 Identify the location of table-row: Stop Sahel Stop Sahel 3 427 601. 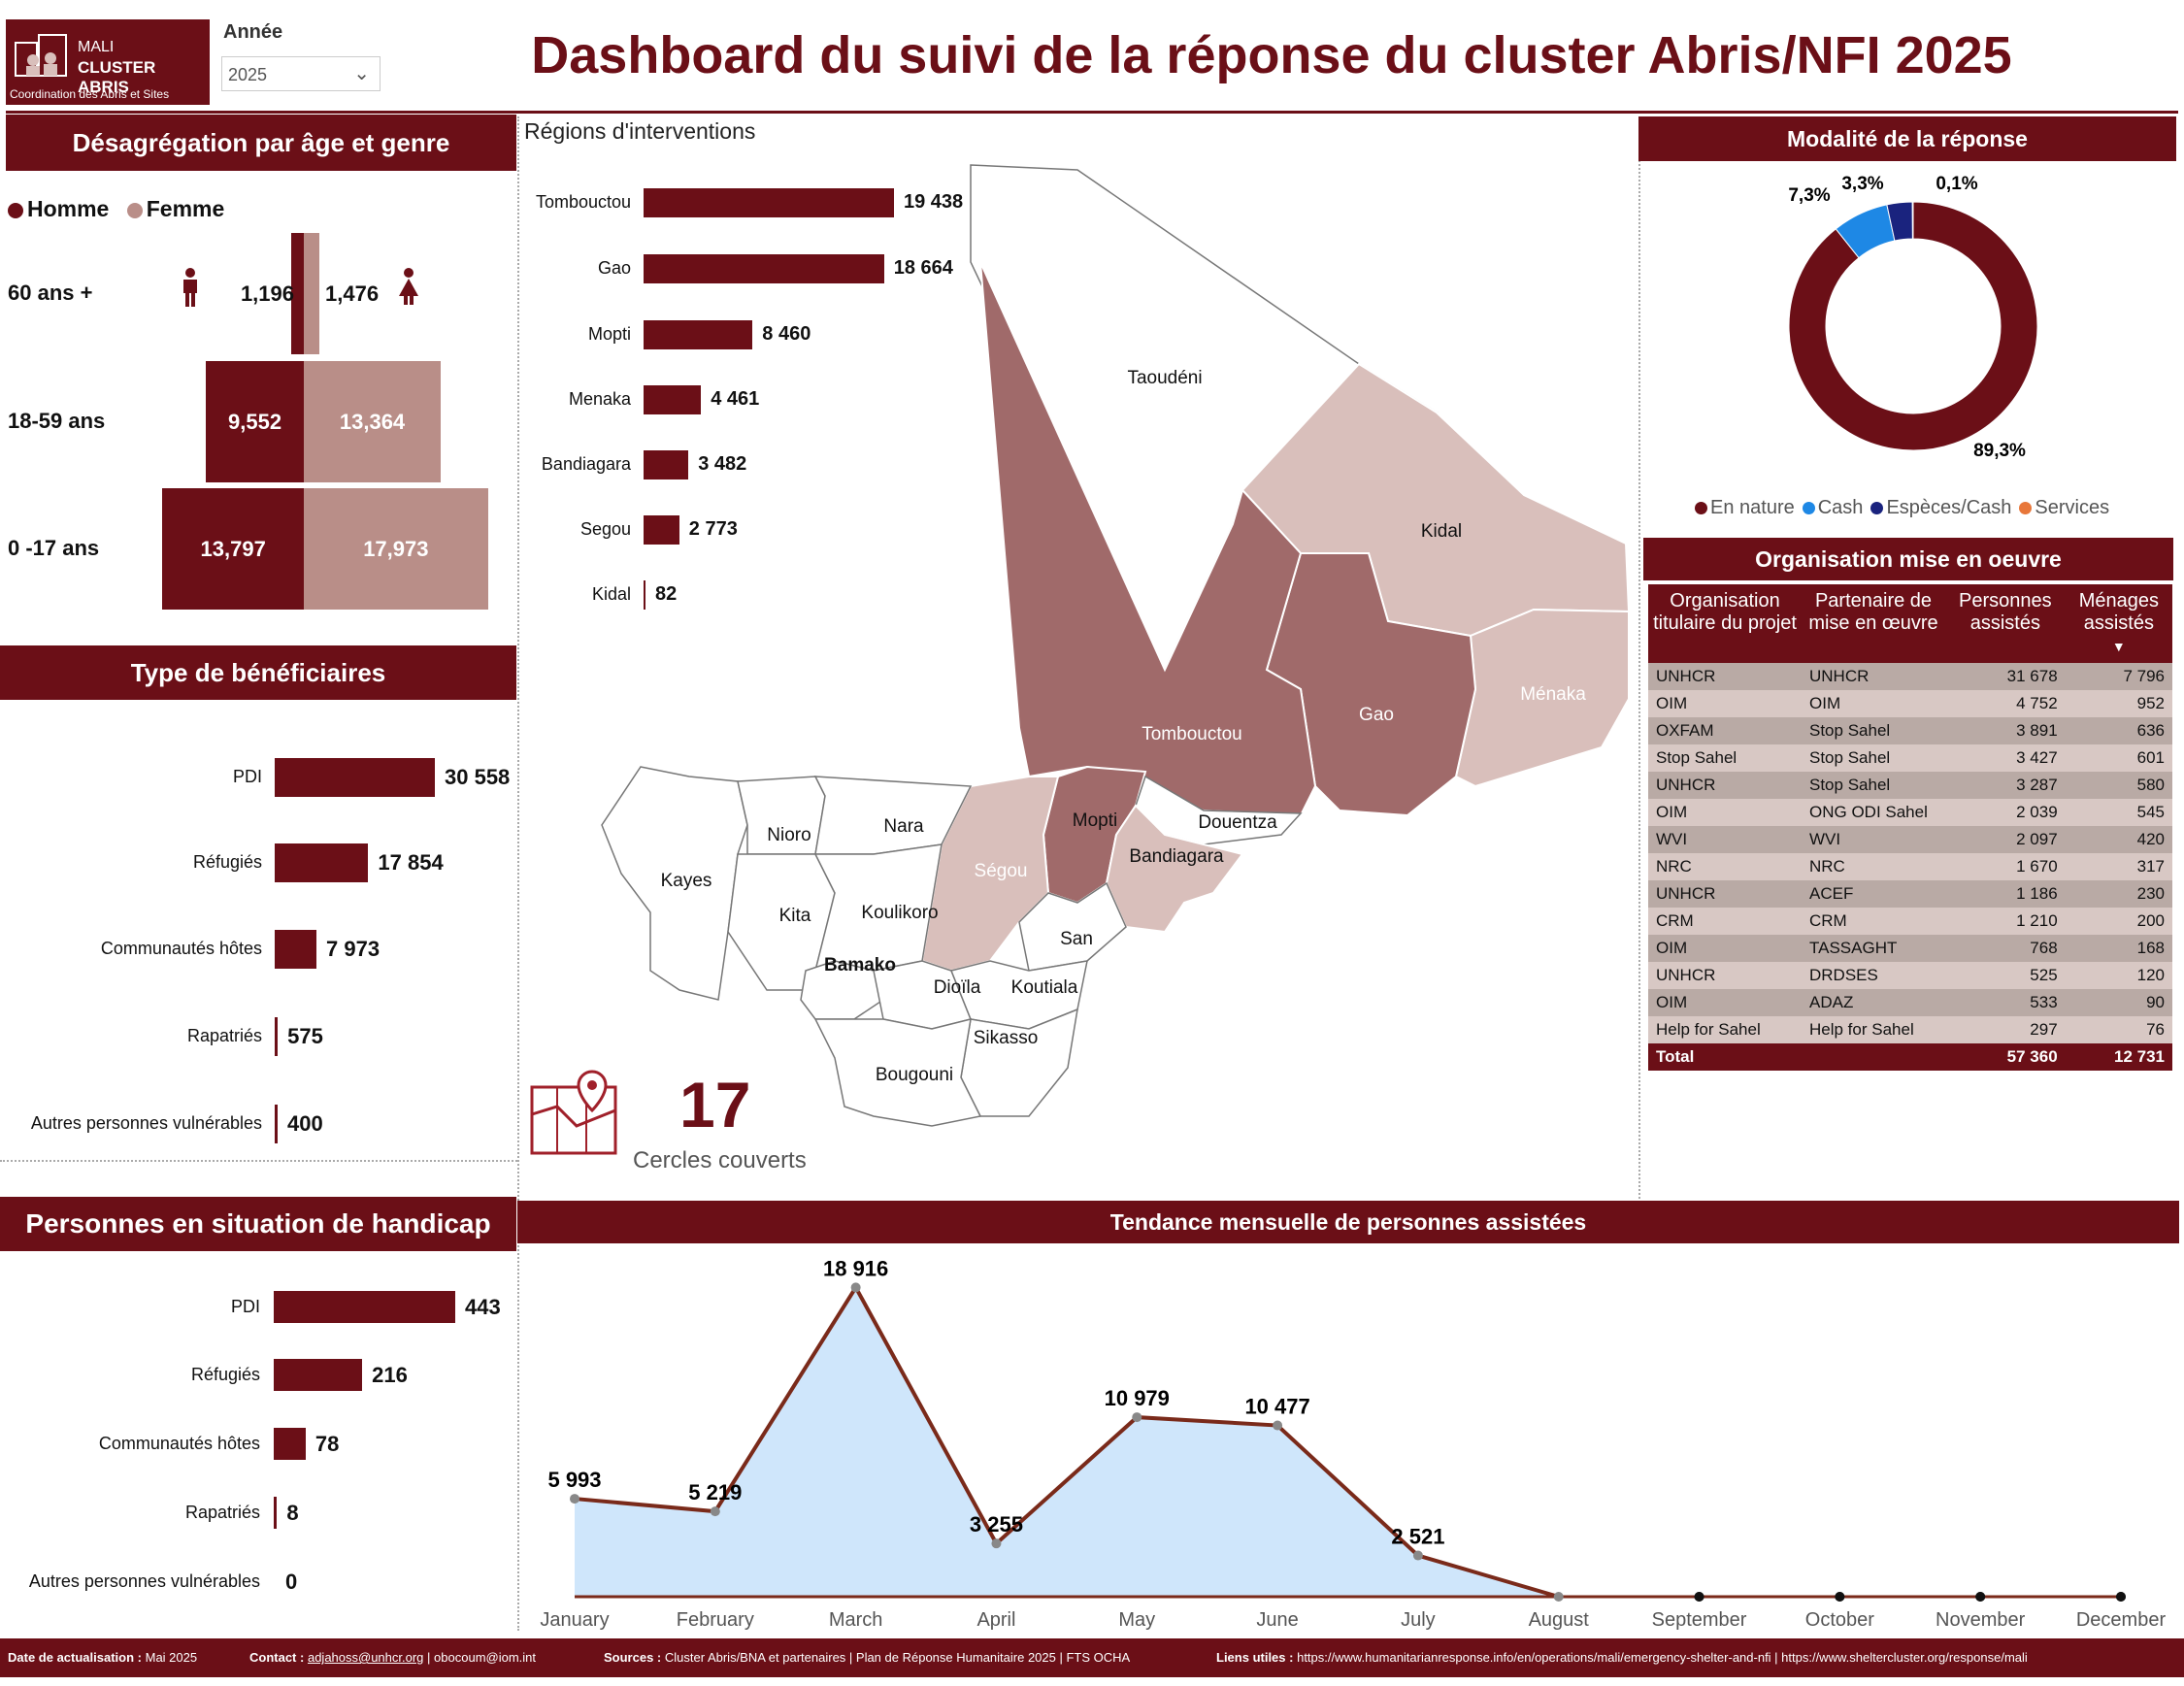
(1910, 758).